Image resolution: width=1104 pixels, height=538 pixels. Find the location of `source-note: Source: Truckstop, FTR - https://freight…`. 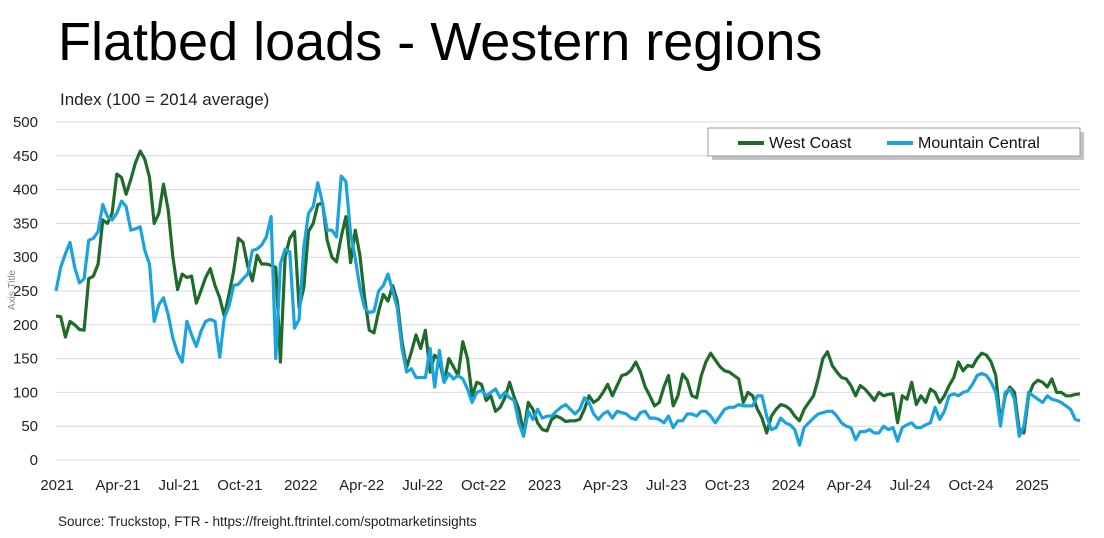

source-note: Source: Truckstop, FTR - https://freight… is located at coordinates (267, 521).